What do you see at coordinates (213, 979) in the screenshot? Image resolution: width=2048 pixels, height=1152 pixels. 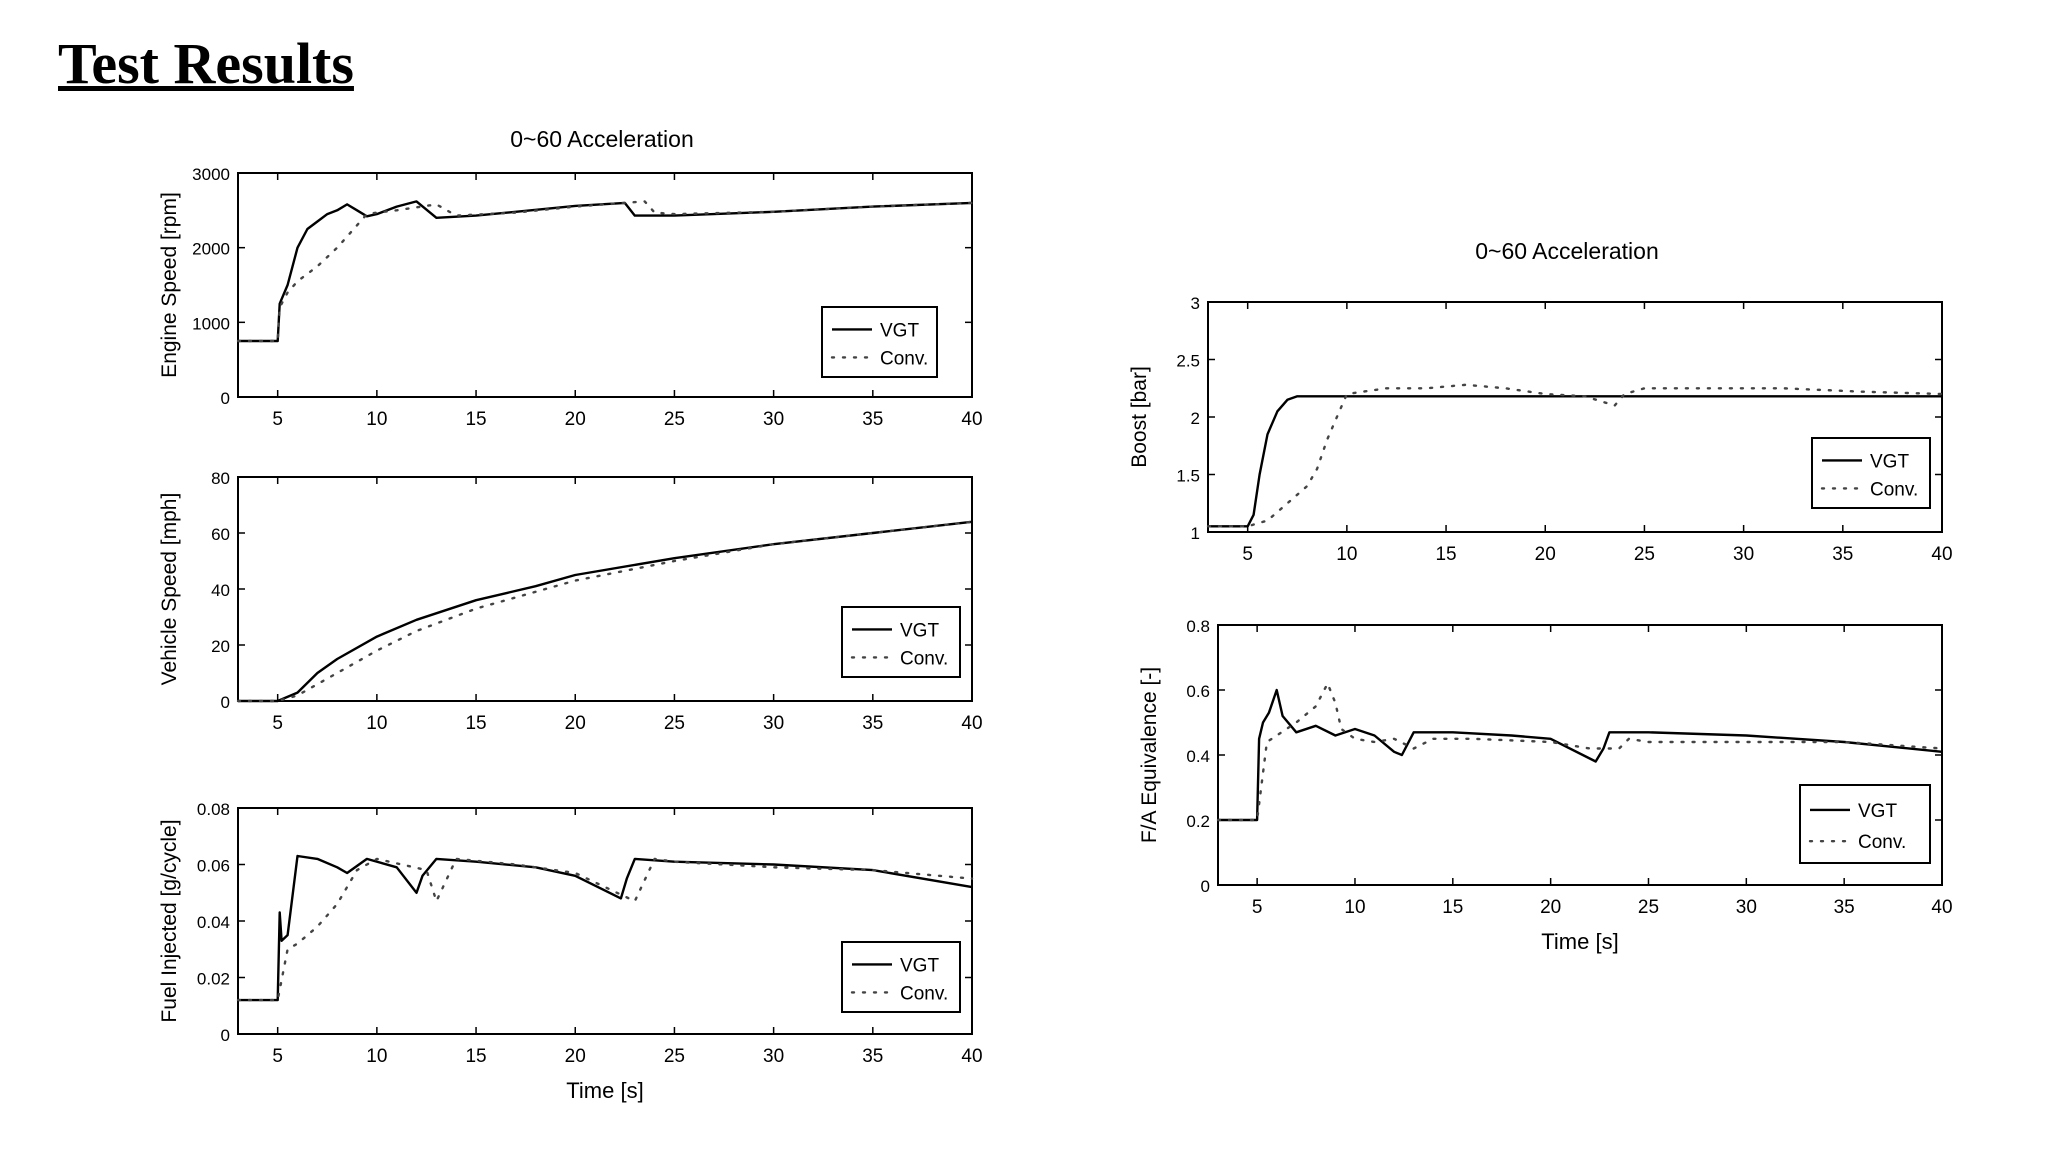 I see `y-tick-label: 0.02` at bounding box center [213, 979].